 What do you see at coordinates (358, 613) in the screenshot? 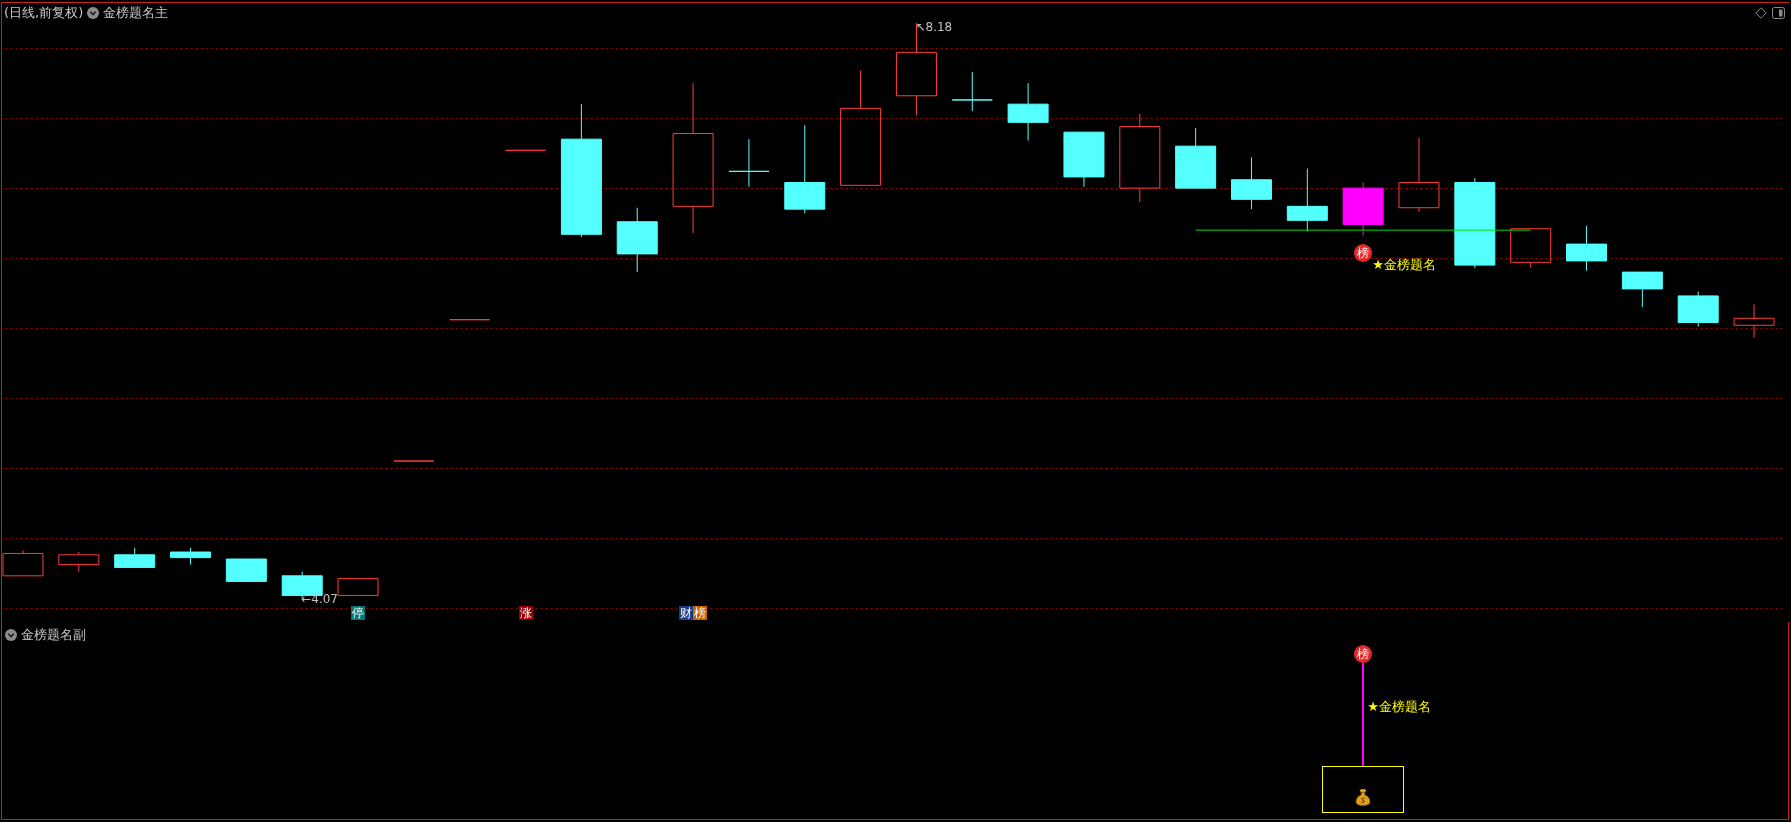
I see `annotation: 停` at bounding box center [358, 613].